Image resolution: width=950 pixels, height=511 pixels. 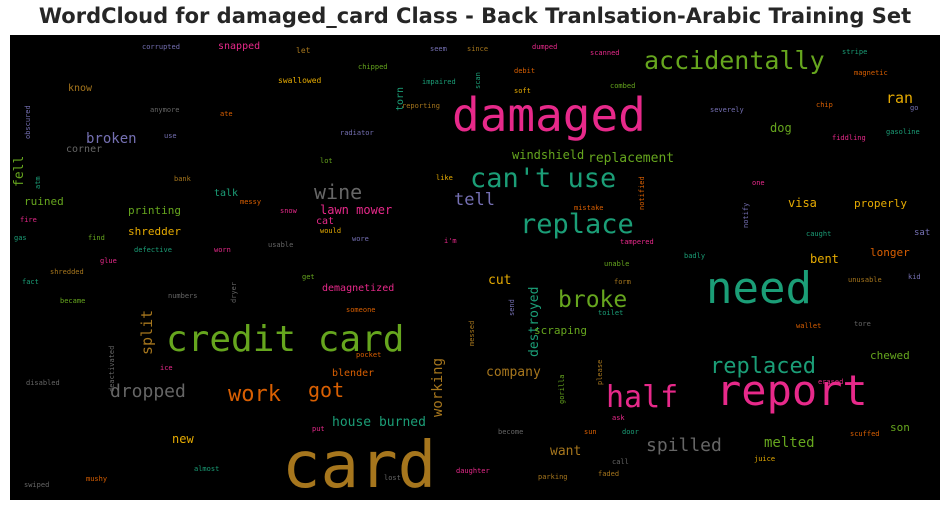 What do you see at coordinates (871, 73) in the screenshot?
I see `word-magnetic: magnetic` at bounding box center [871, 73].